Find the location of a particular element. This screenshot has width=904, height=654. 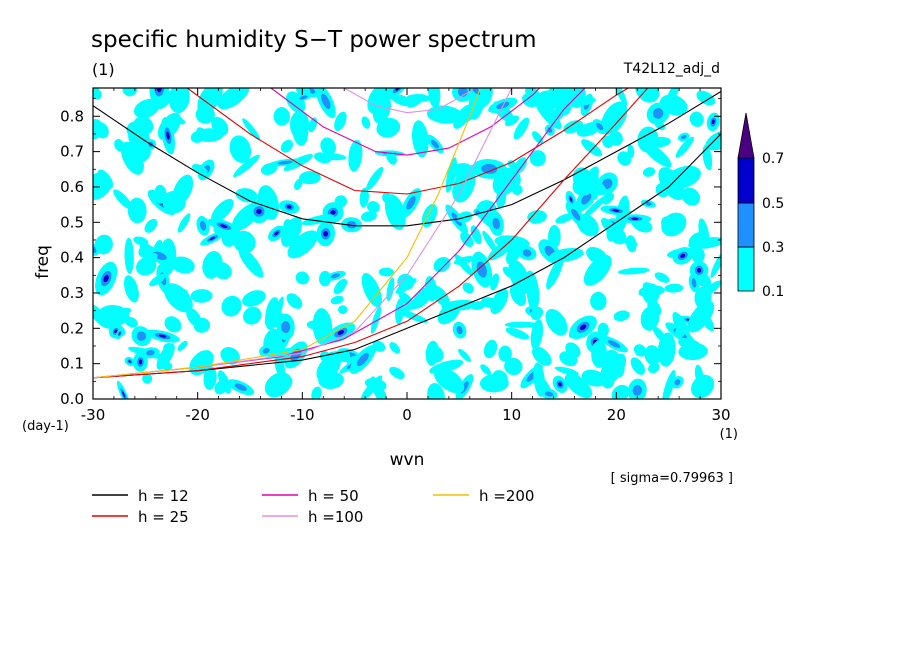

y-tick-label: 0.1 is located at coordinates (72, 364).